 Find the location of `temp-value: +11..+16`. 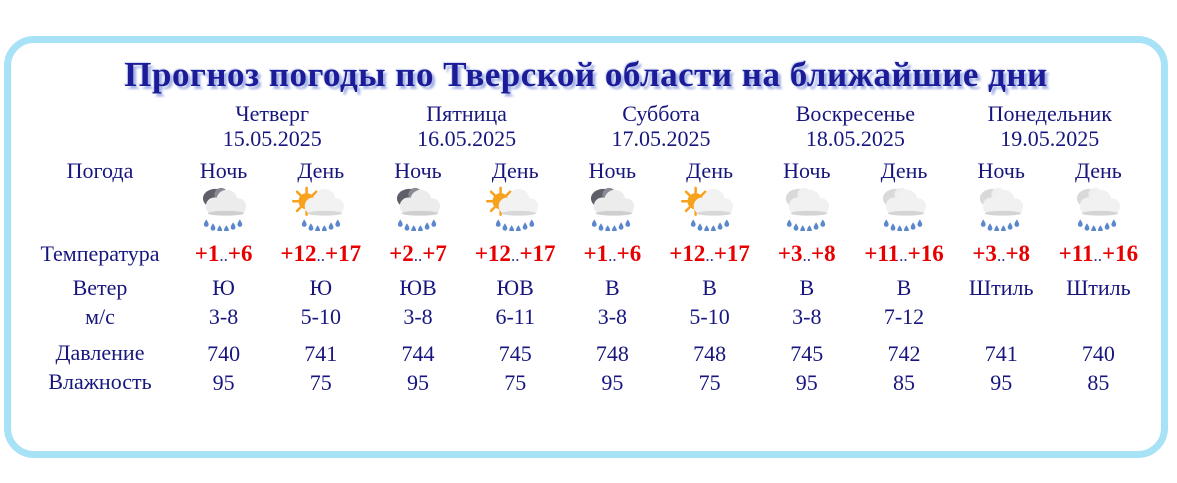

temp-value: +11..+16 is located at coordinates (904, 253).